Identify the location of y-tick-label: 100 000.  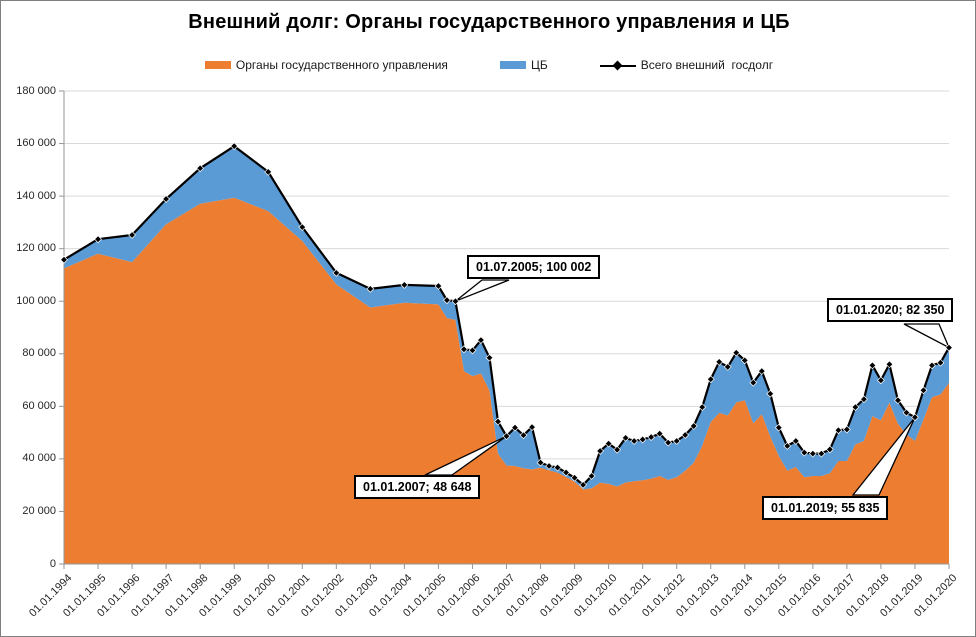
(36, 300).